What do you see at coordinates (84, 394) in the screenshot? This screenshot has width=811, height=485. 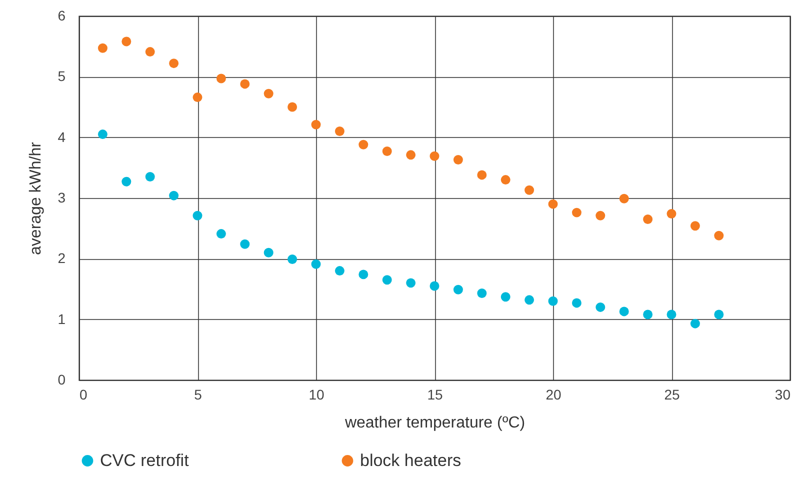 I see `x-tick-label: 0` at bounding box center [84, 394].